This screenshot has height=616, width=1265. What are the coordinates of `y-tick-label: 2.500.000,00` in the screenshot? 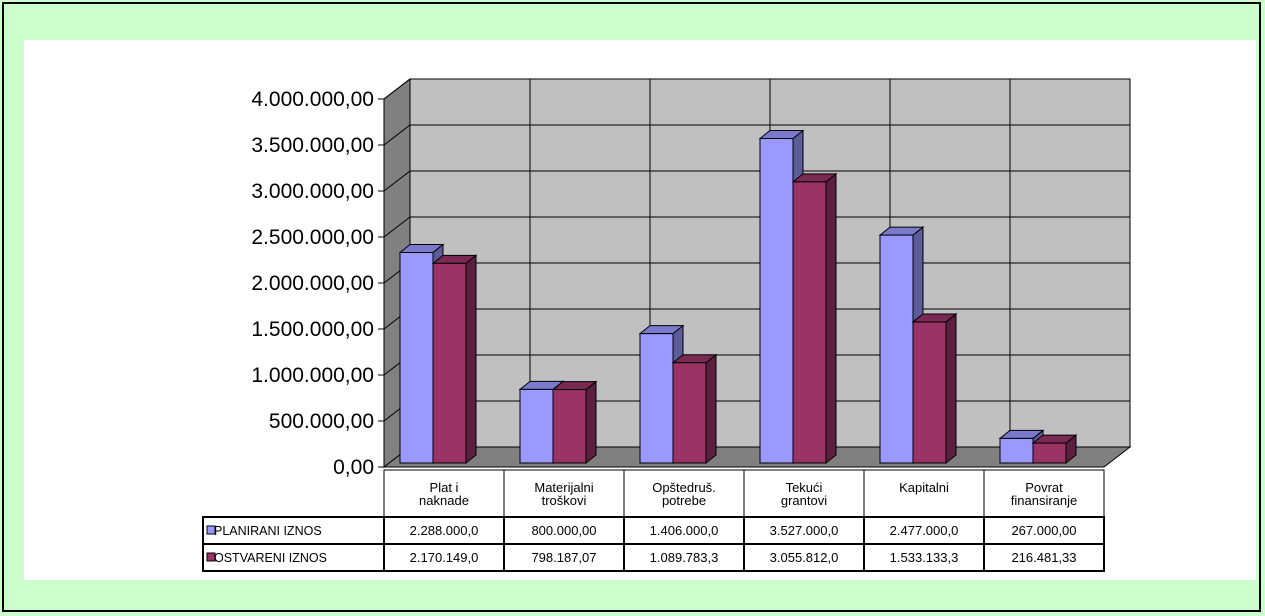 It's located at (312, 237).